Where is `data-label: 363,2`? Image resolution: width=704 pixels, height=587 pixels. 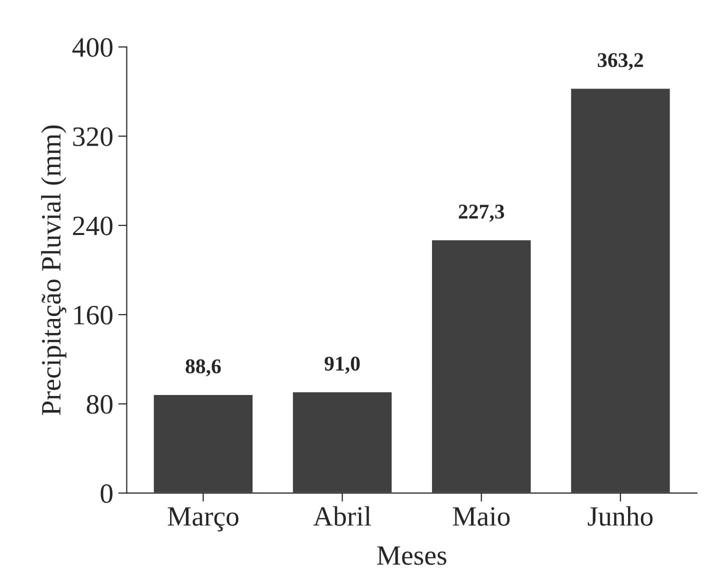 data-label: 363,2 is located at coordinates (621, 61).